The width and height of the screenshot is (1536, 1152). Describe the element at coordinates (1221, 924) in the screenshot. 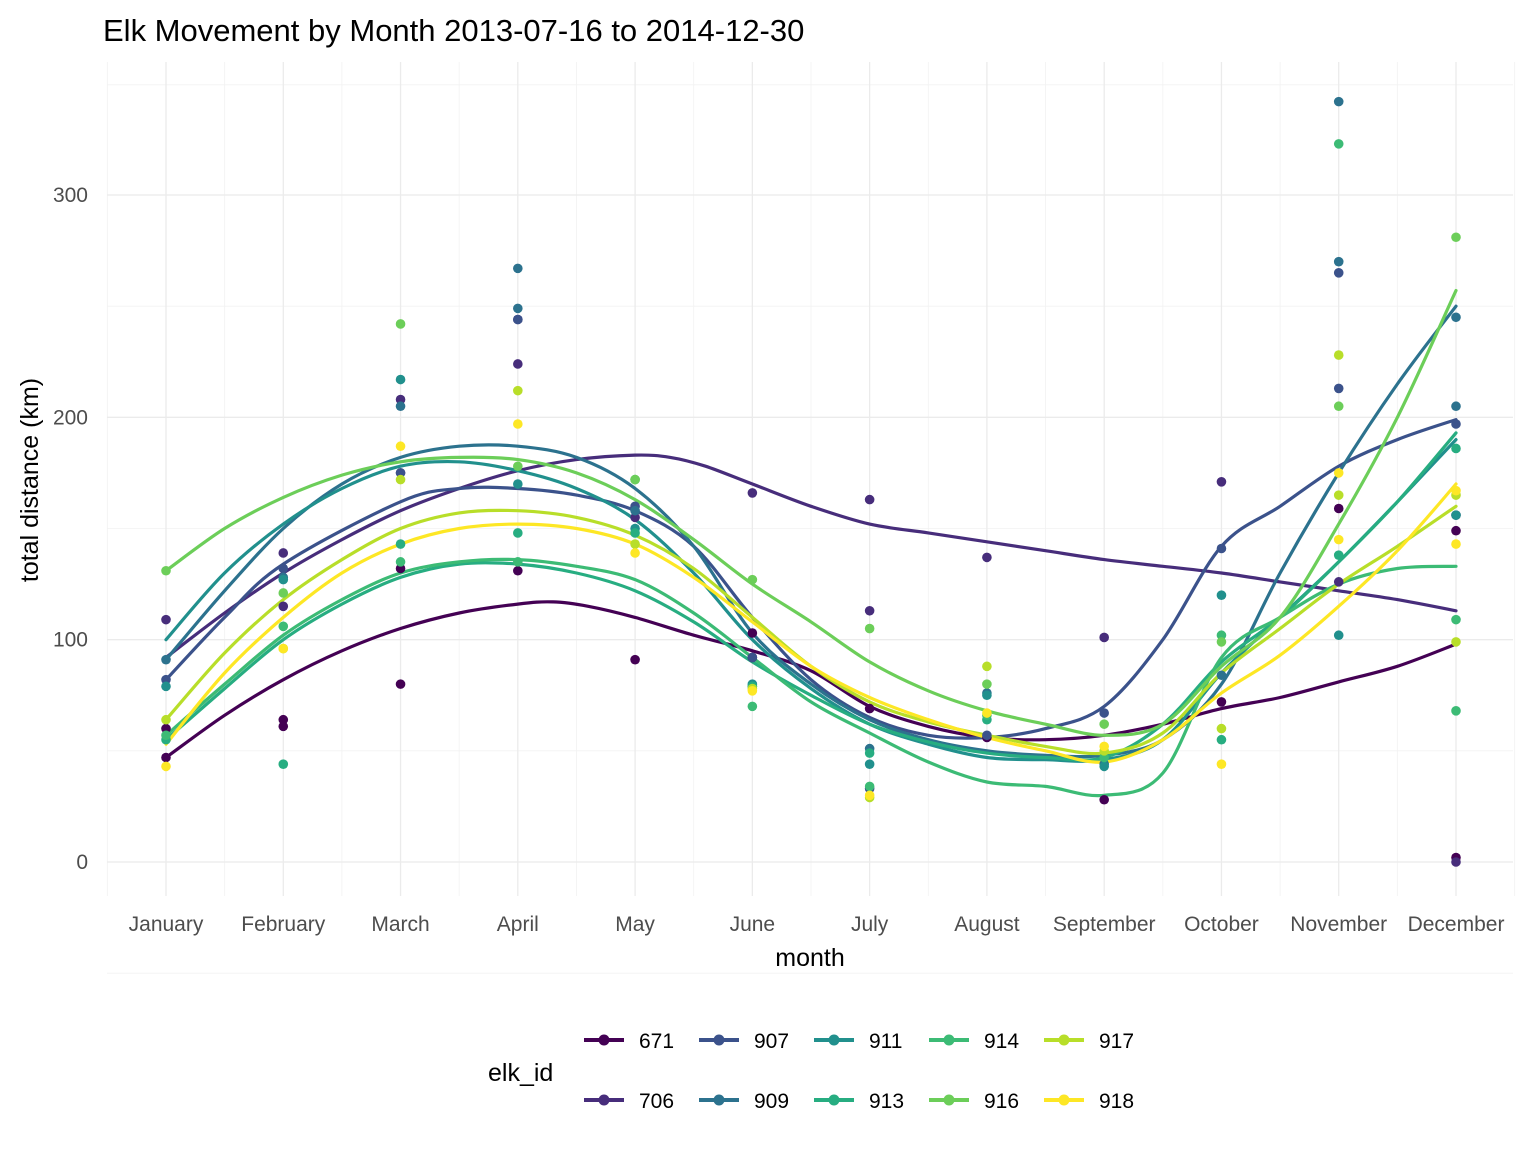

I see `x-tick-label: October` at that location.